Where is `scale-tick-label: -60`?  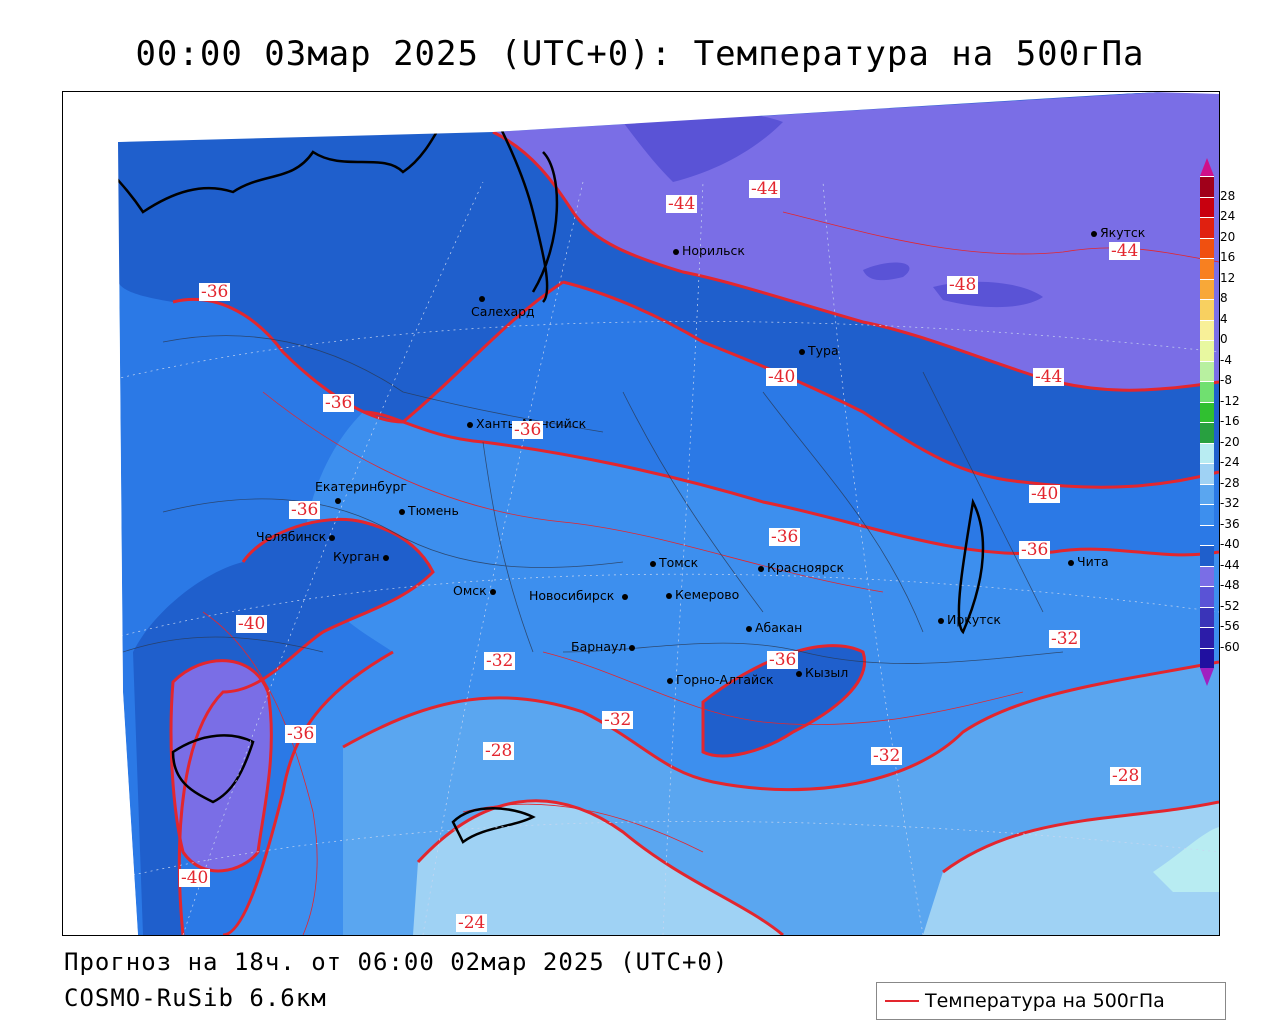
scale-tick-label: -60 is located at coordinates (1230, 646).